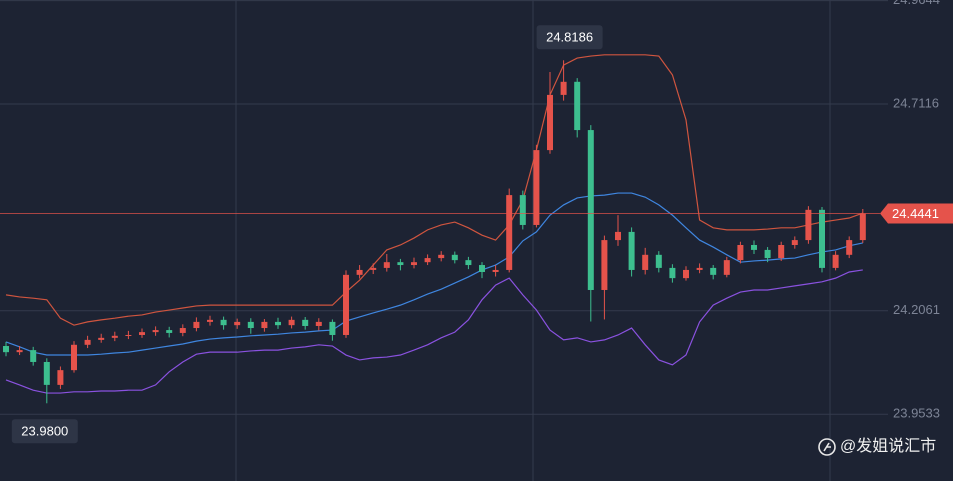 The image size is (953, 481). I want to click on y-tick-label: 24.9644, so click(916, 3).